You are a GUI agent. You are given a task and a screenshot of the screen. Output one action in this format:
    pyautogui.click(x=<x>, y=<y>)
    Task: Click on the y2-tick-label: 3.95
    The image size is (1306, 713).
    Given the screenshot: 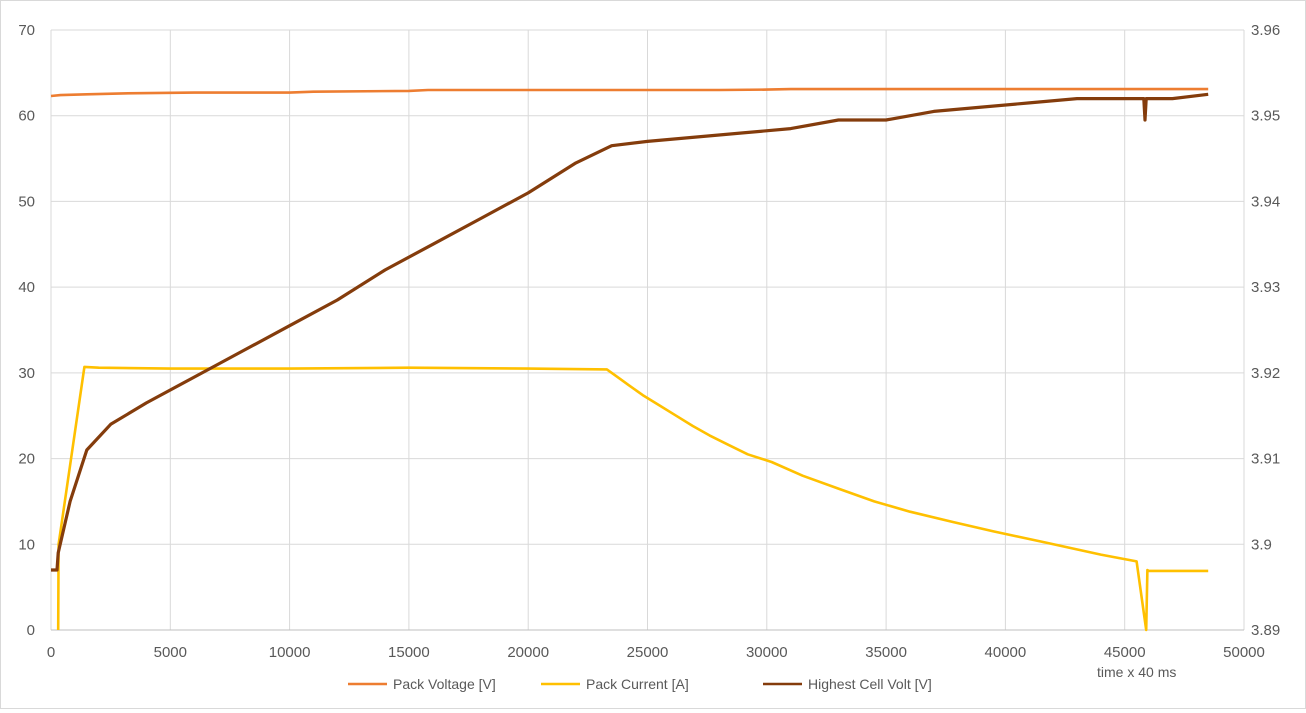 What is the action you would take?
    pyautogui.click(x=1265, y=116)
    